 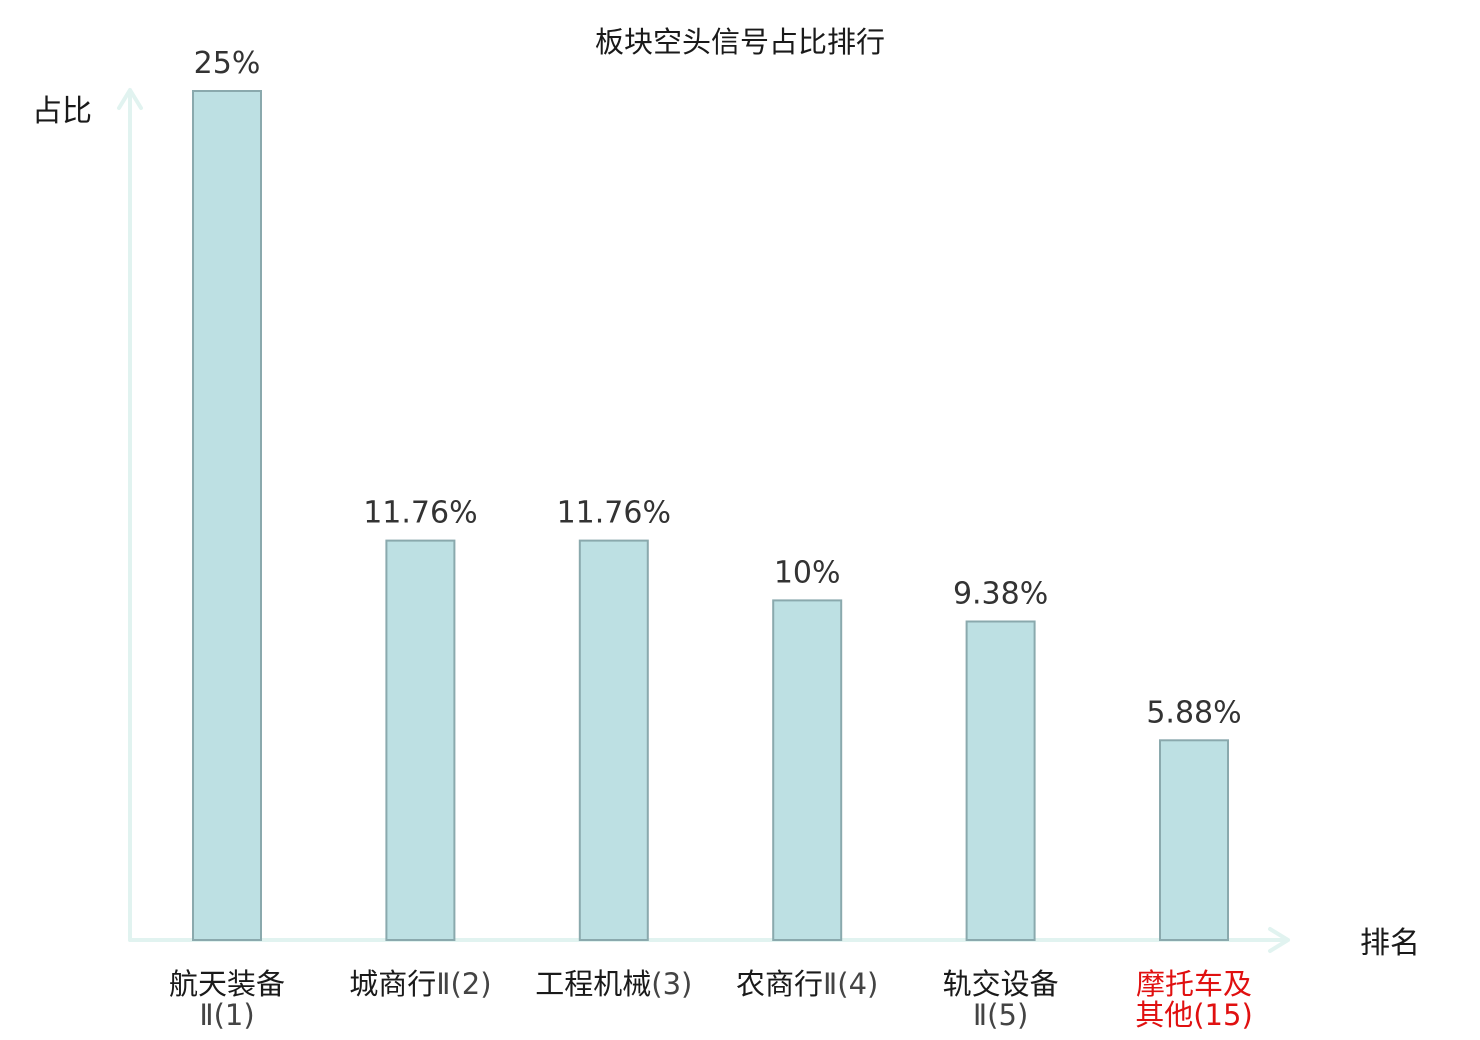 What do you see at coordinates (740, 42) in the screenshot?
I see `chart-title: 板块空头信号占比排行` at bounding box center [740, 42].